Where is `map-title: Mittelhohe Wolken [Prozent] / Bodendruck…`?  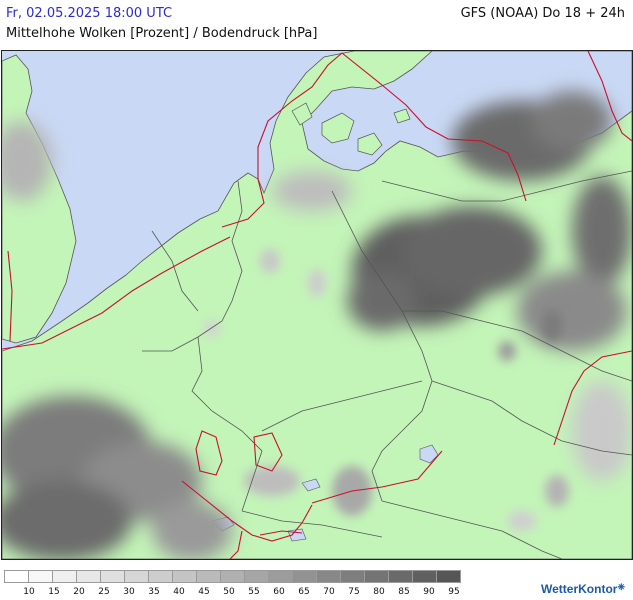 map-title: Mittelhohe Wolken [Prozent] / Bodendruck… is located at coordinates (162, 33).